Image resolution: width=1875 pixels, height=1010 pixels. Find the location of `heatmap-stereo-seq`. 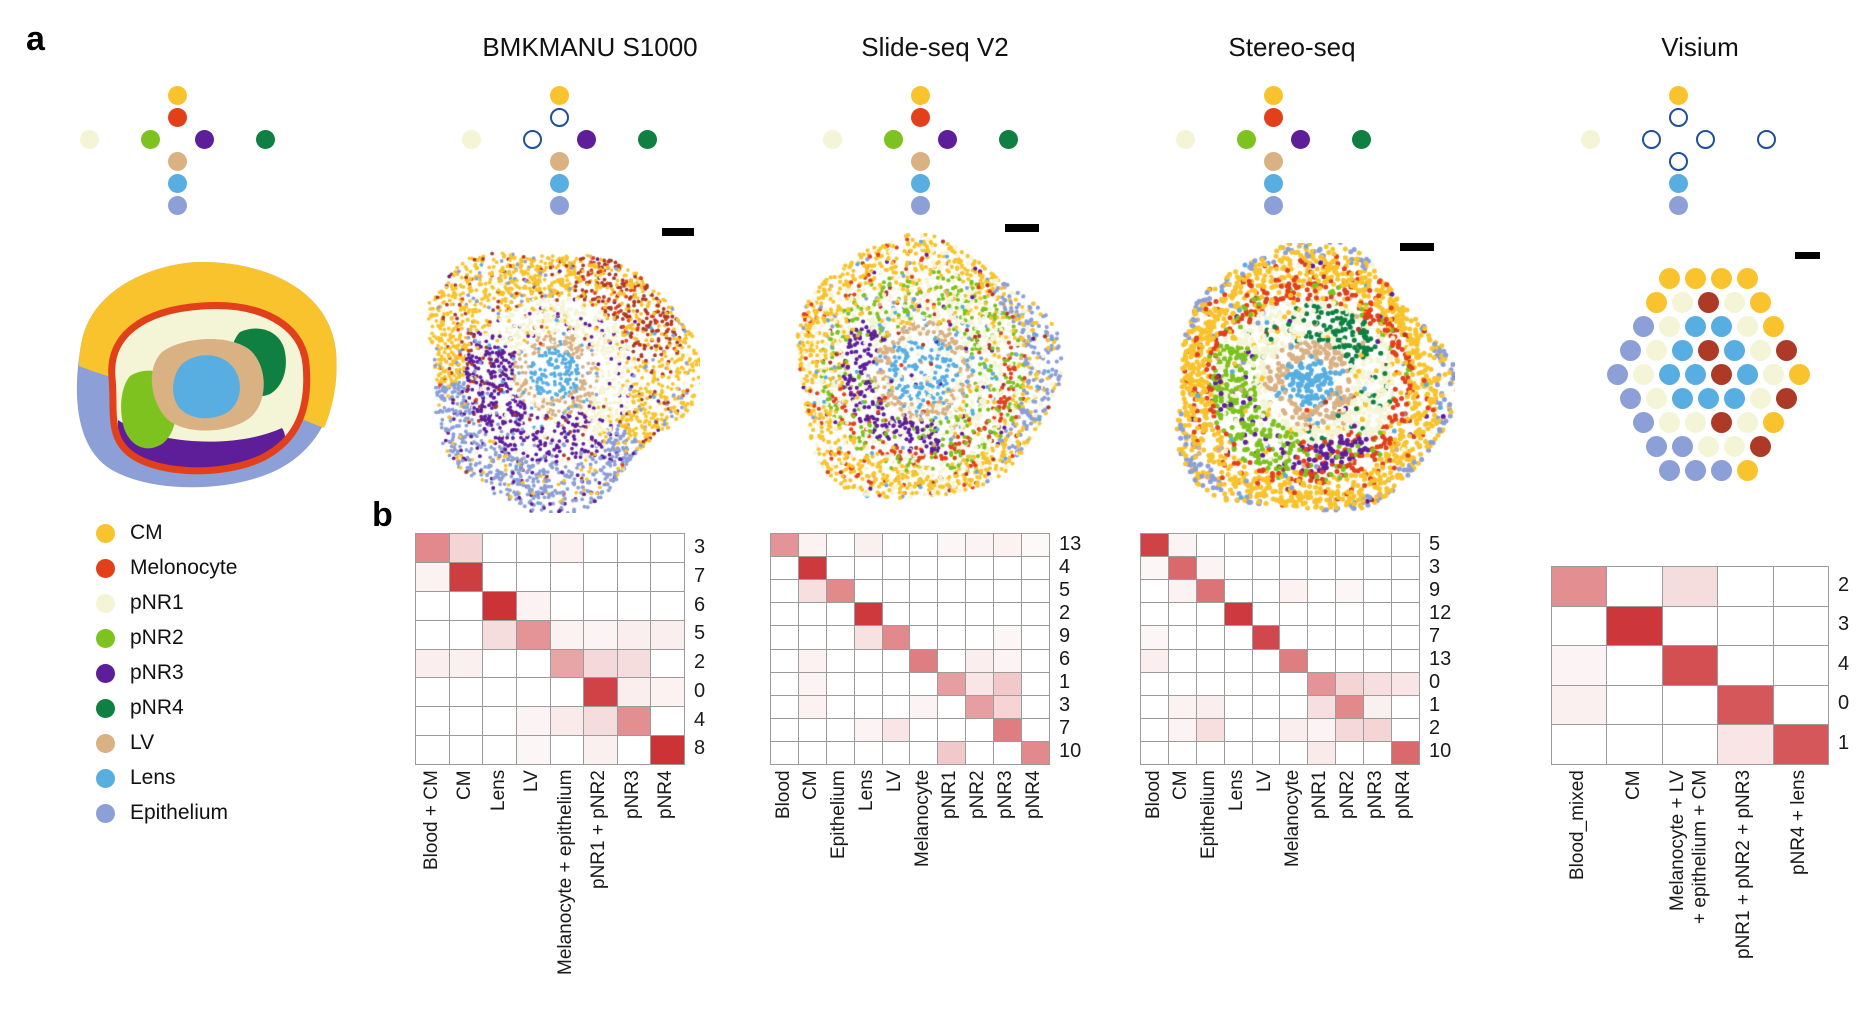

heatmap-stereo-seq is located at coordinates (1280, 649).